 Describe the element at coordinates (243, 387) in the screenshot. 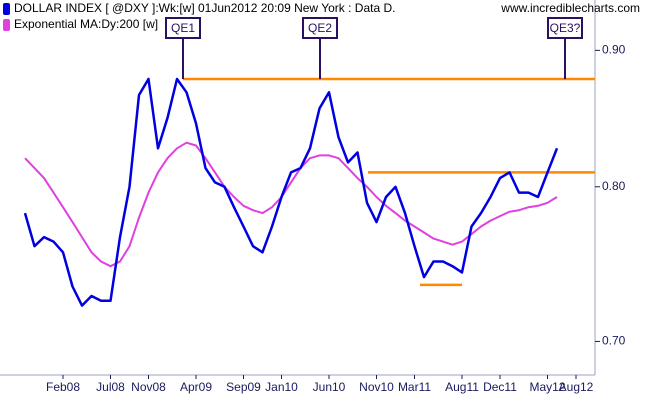

I see `x-tick-label: Sep09` at that location.